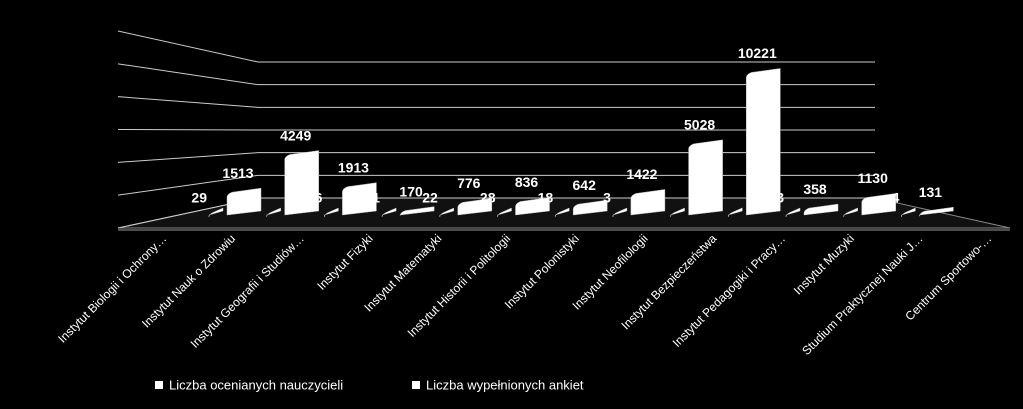 This screenshot has width=1023, height=409. Describe the element at coordinates (488, 198) in the screenshot. I see `value-label: 28` at that location.